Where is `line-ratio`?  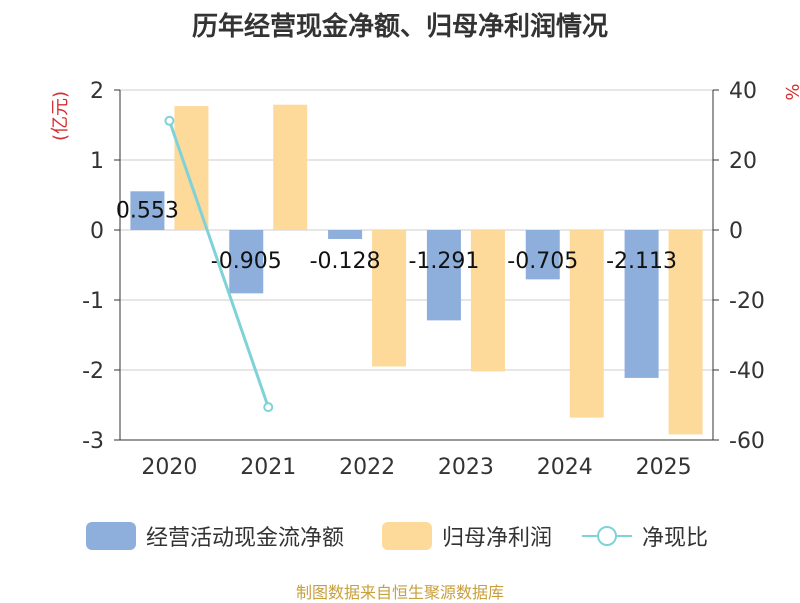
line-ratio is located at coordinates (218, 264).